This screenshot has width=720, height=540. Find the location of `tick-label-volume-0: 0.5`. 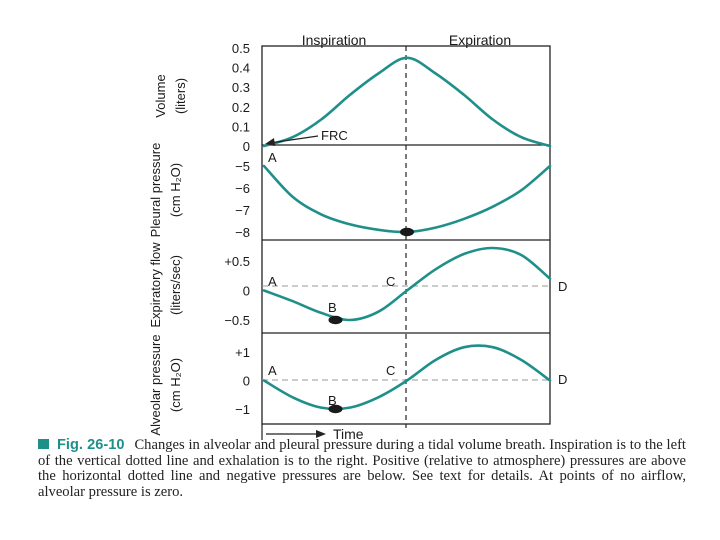

tick-label-volume-0: 0.5 is located at coordinates (241, 48).